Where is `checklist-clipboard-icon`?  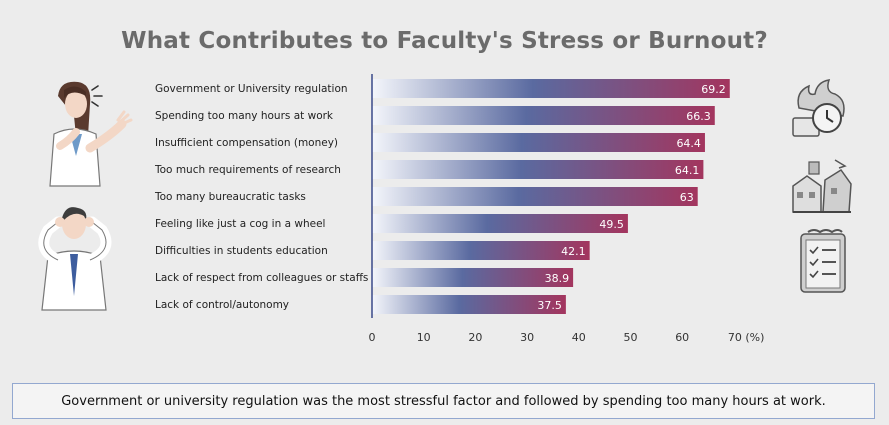 checklist-clipboard-icon is located at coordinates (823, 261).